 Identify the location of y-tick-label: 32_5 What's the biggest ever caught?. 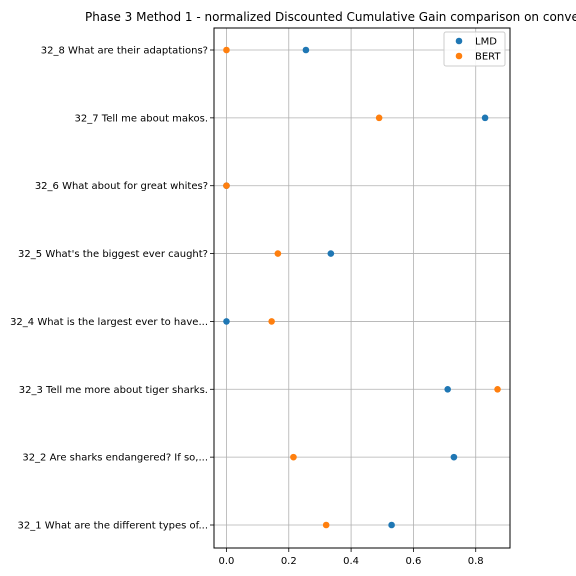
(113, 254).